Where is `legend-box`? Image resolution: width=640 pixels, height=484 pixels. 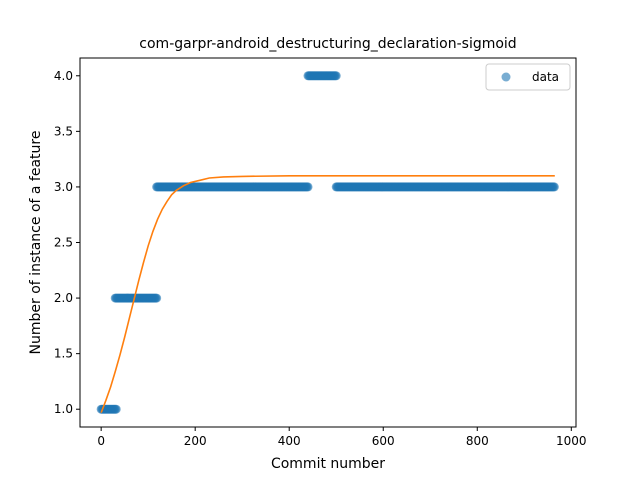
legend-box is located at coordinates (528, 77).